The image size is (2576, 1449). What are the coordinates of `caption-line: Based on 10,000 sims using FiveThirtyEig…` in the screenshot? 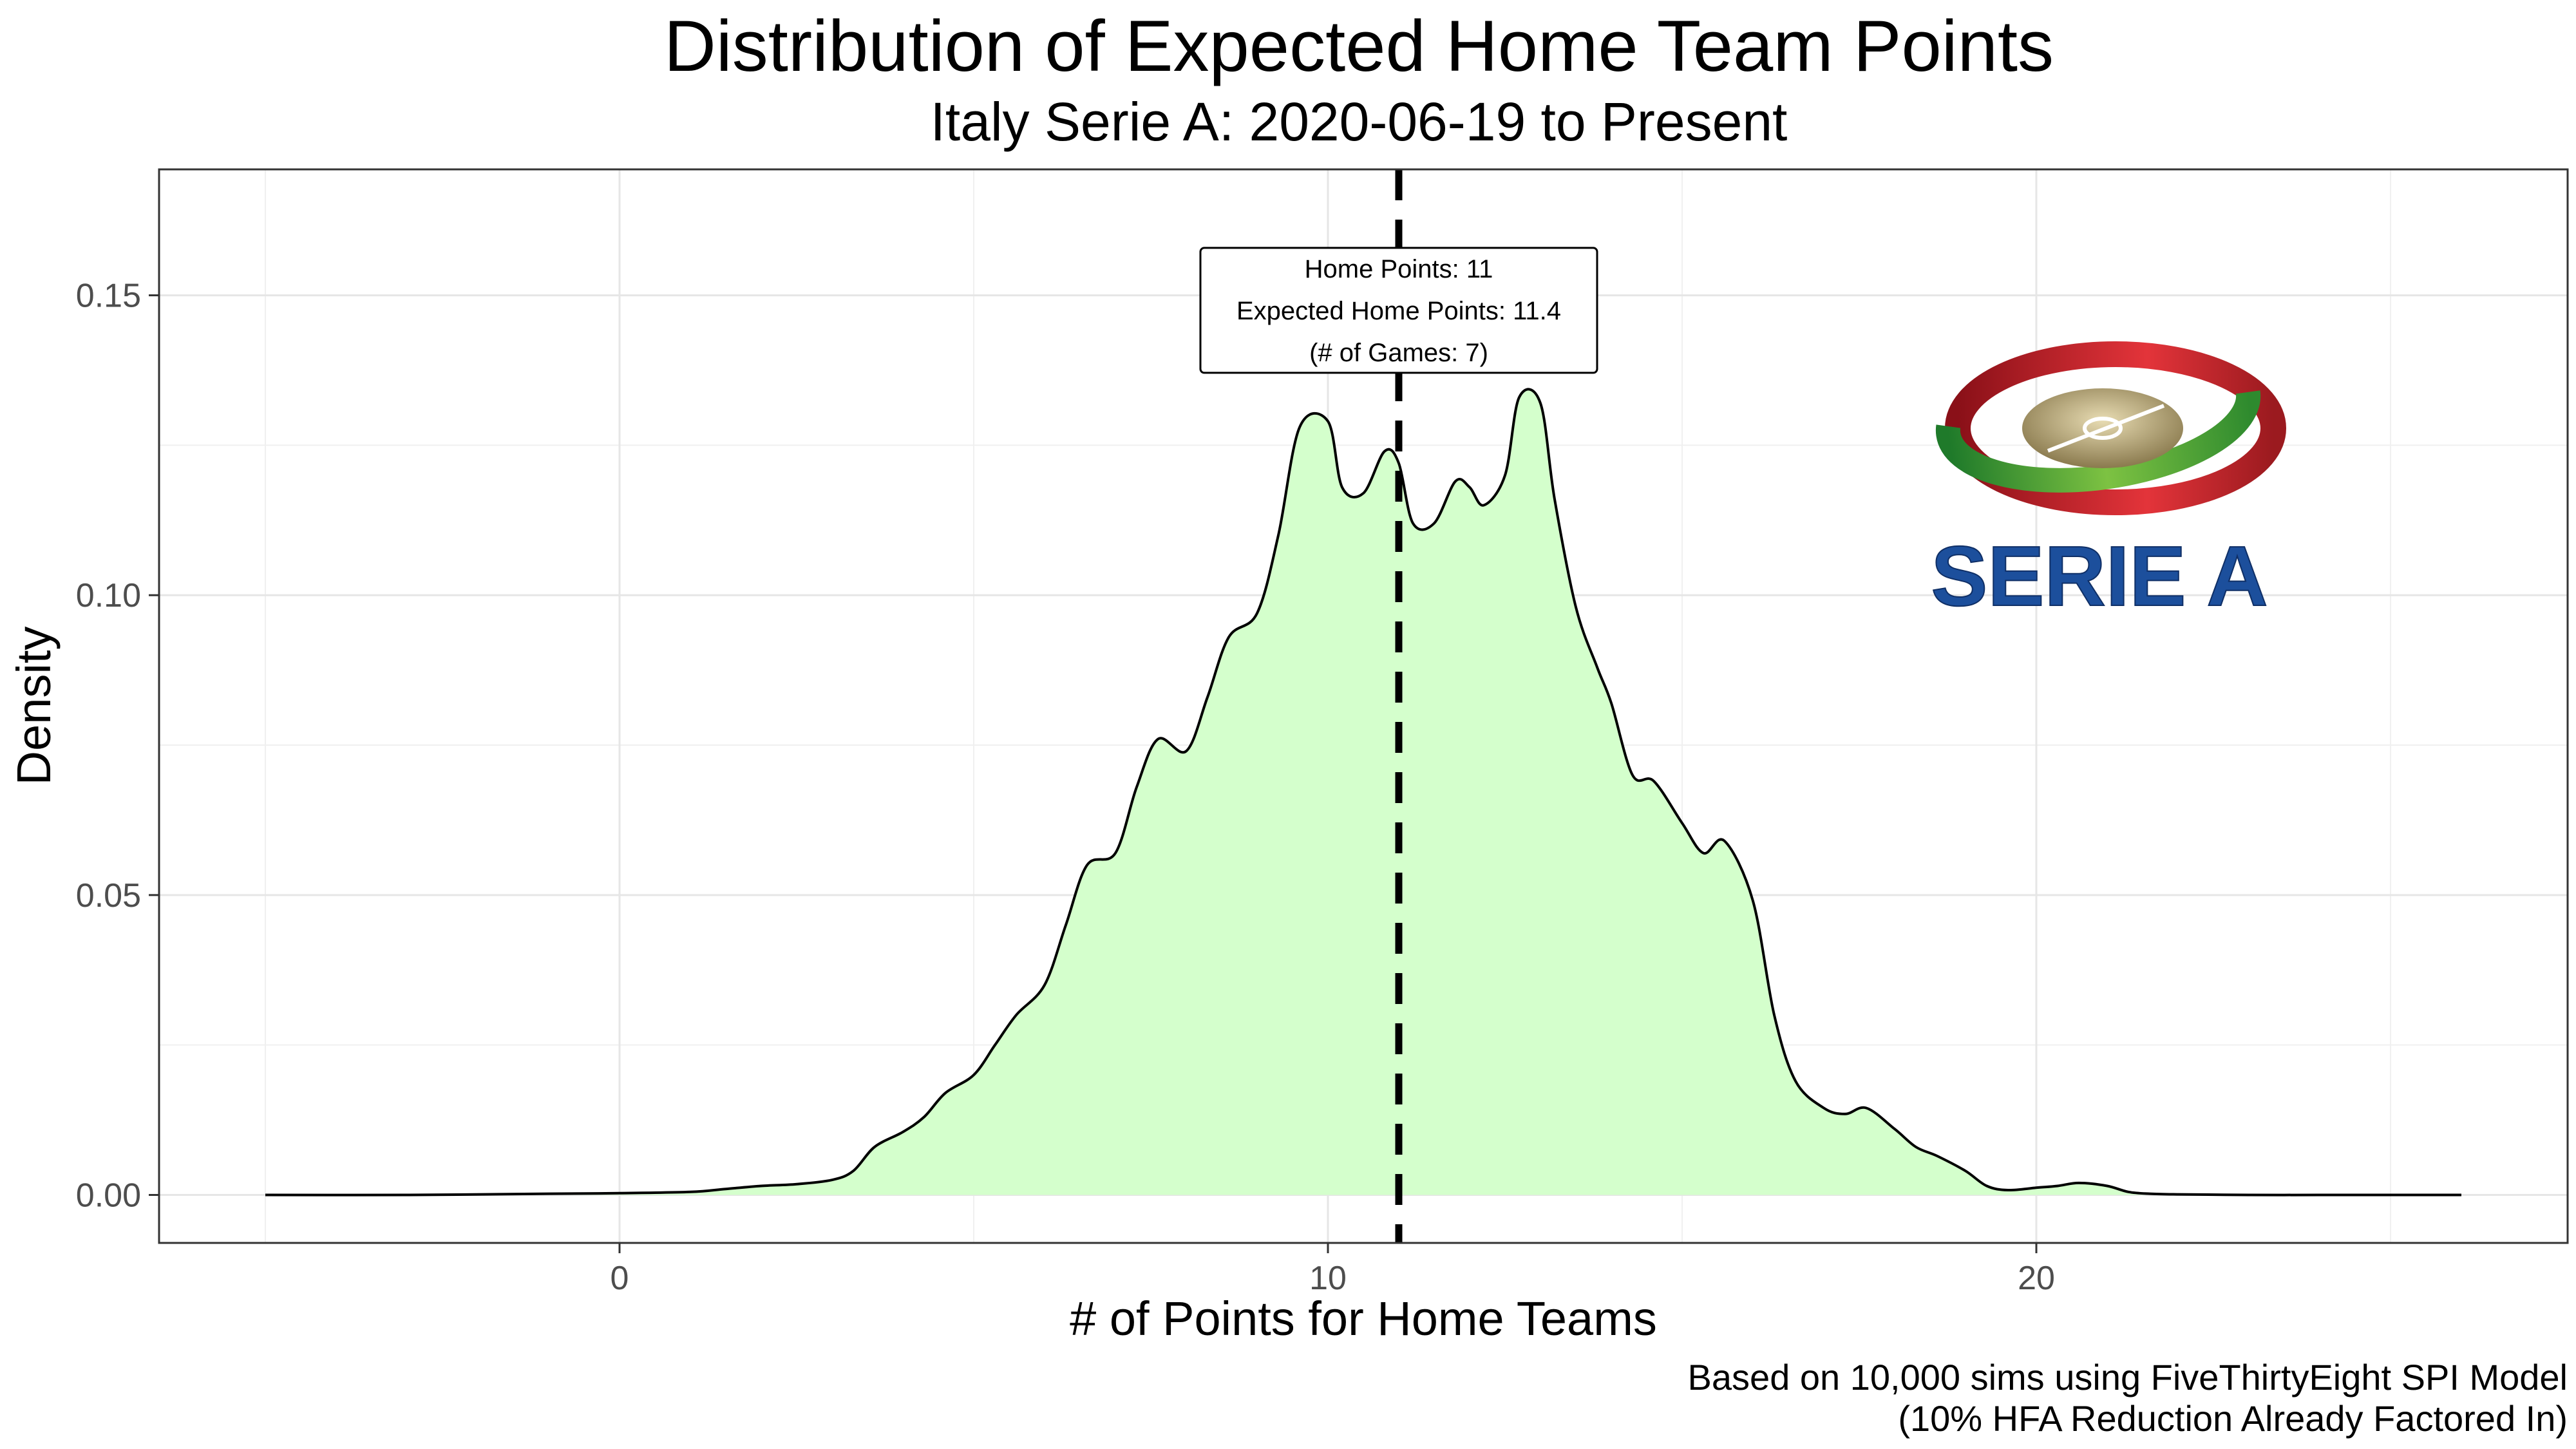 It's located at (2128, 1377).